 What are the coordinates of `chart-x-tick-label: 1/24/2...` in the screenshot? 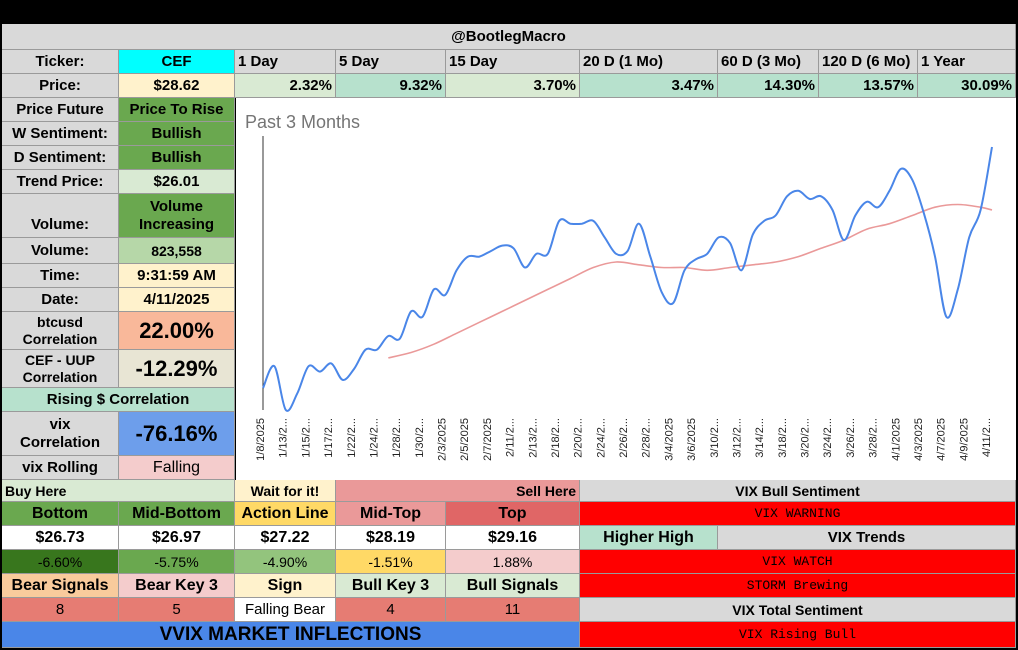 It's located at (374, 438).